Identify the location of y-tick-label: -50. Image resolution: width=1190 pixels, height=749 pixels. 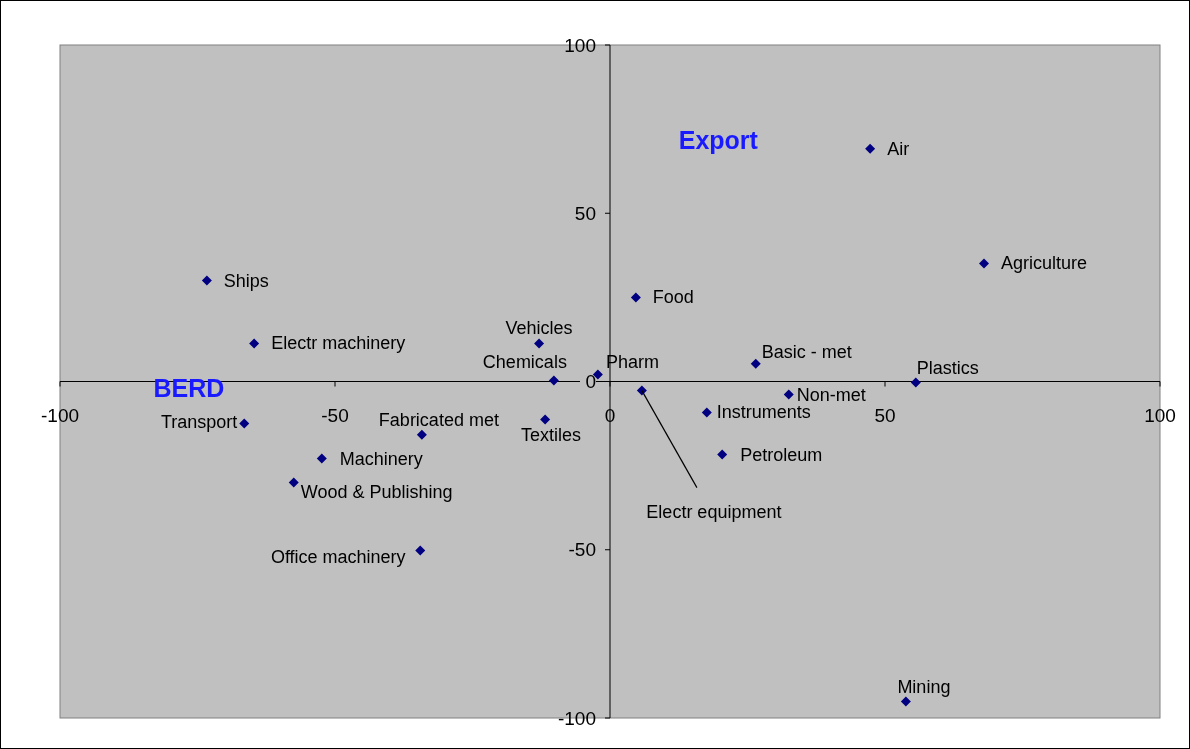
(582, 550).